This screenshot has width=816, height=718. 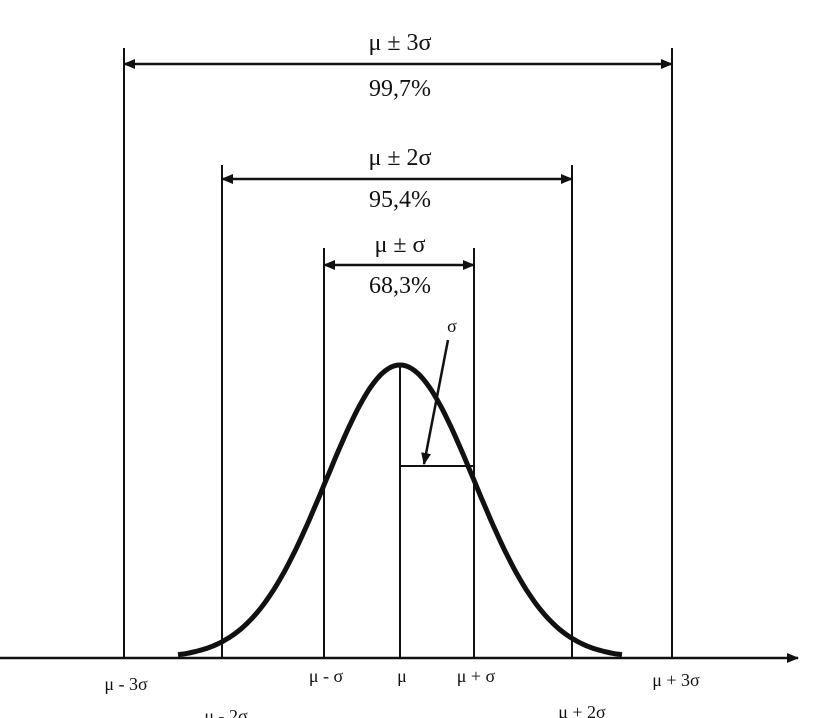 What do you see at coordinates (400, 245) in the screenshot?
I see `interval-label-1sigma: μ ± σ` at bounding box center [400, 245].